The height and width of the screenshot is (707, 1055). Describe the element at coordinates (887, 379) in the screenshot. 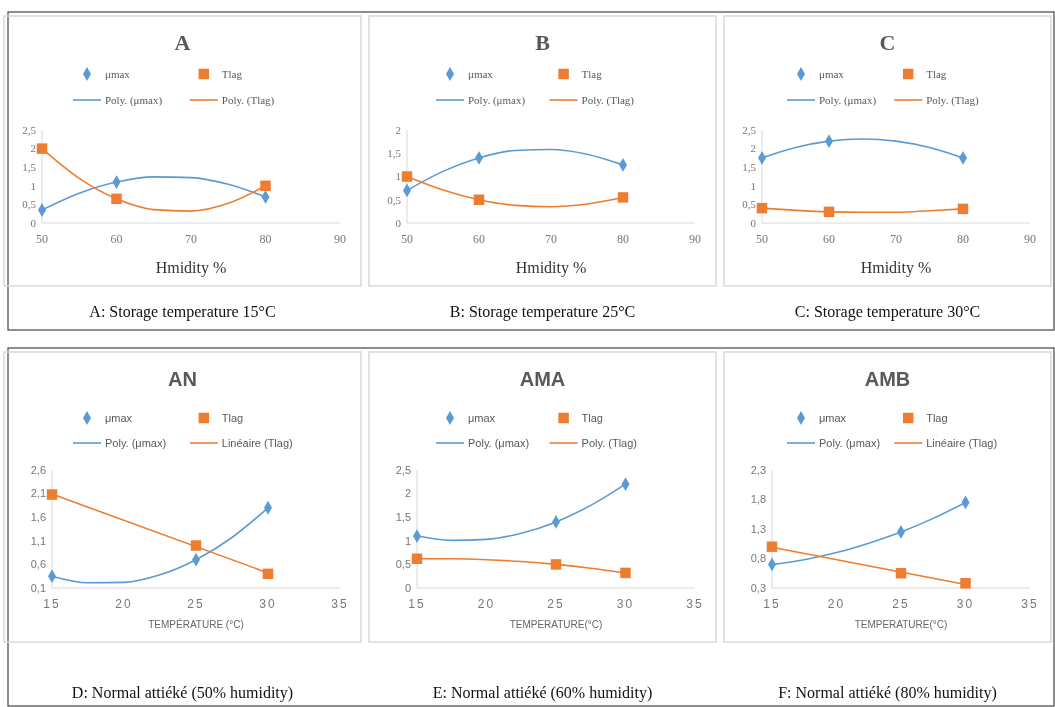

I see `chart-title: AMB` at that location.